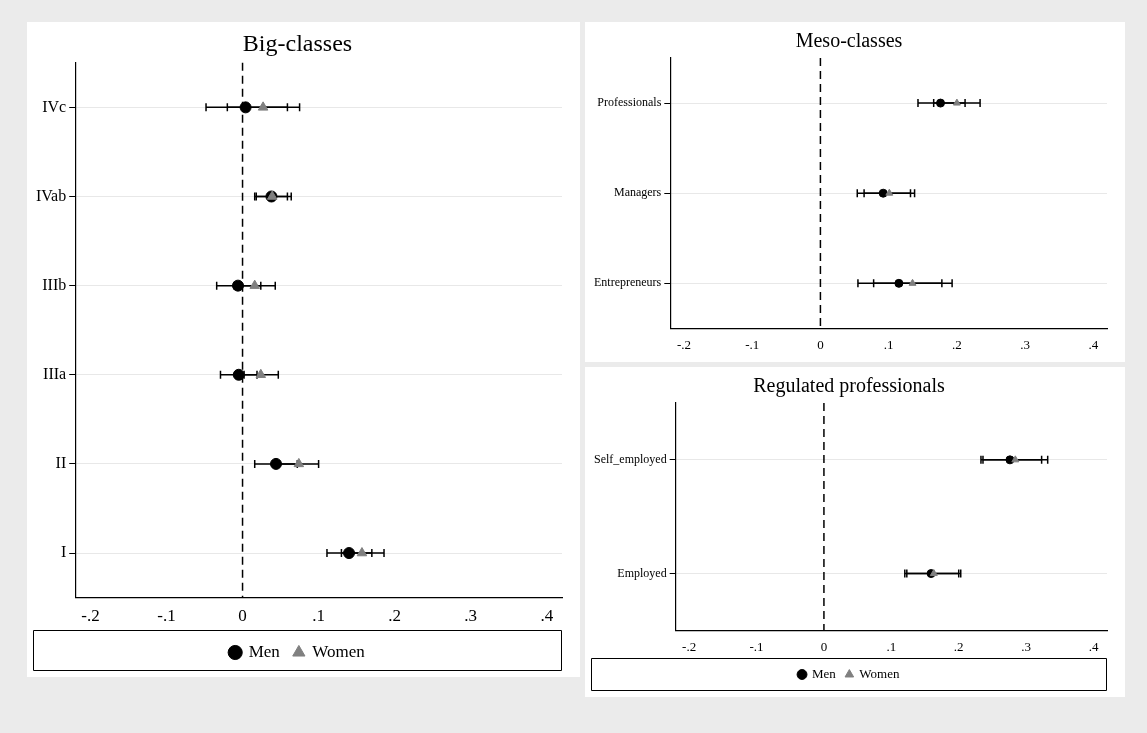 This screenshot has width=1147, height=733. What do you see at coordinates (630, 459) in the screenshot?
I see `y-tick-label: Self_employed` at bounding box center [630, 459].